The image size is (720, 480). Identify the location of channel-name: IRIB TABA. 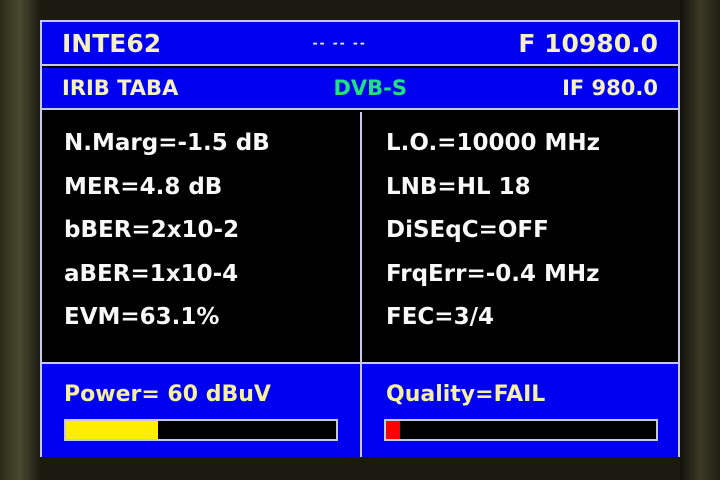
(120, 88).